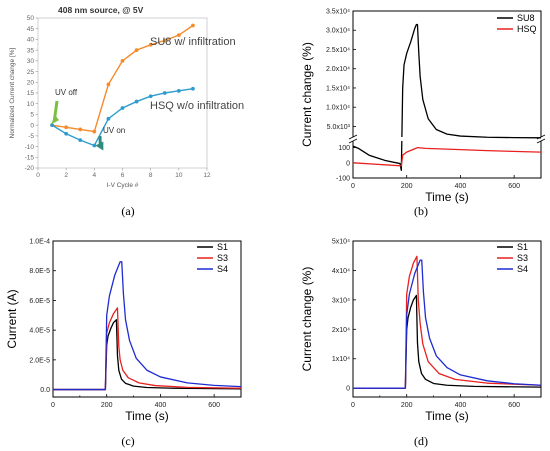  Describe the element at coordinates (151, 175) in the screenshot. I see `x-tick-label-a: 8` at that location.